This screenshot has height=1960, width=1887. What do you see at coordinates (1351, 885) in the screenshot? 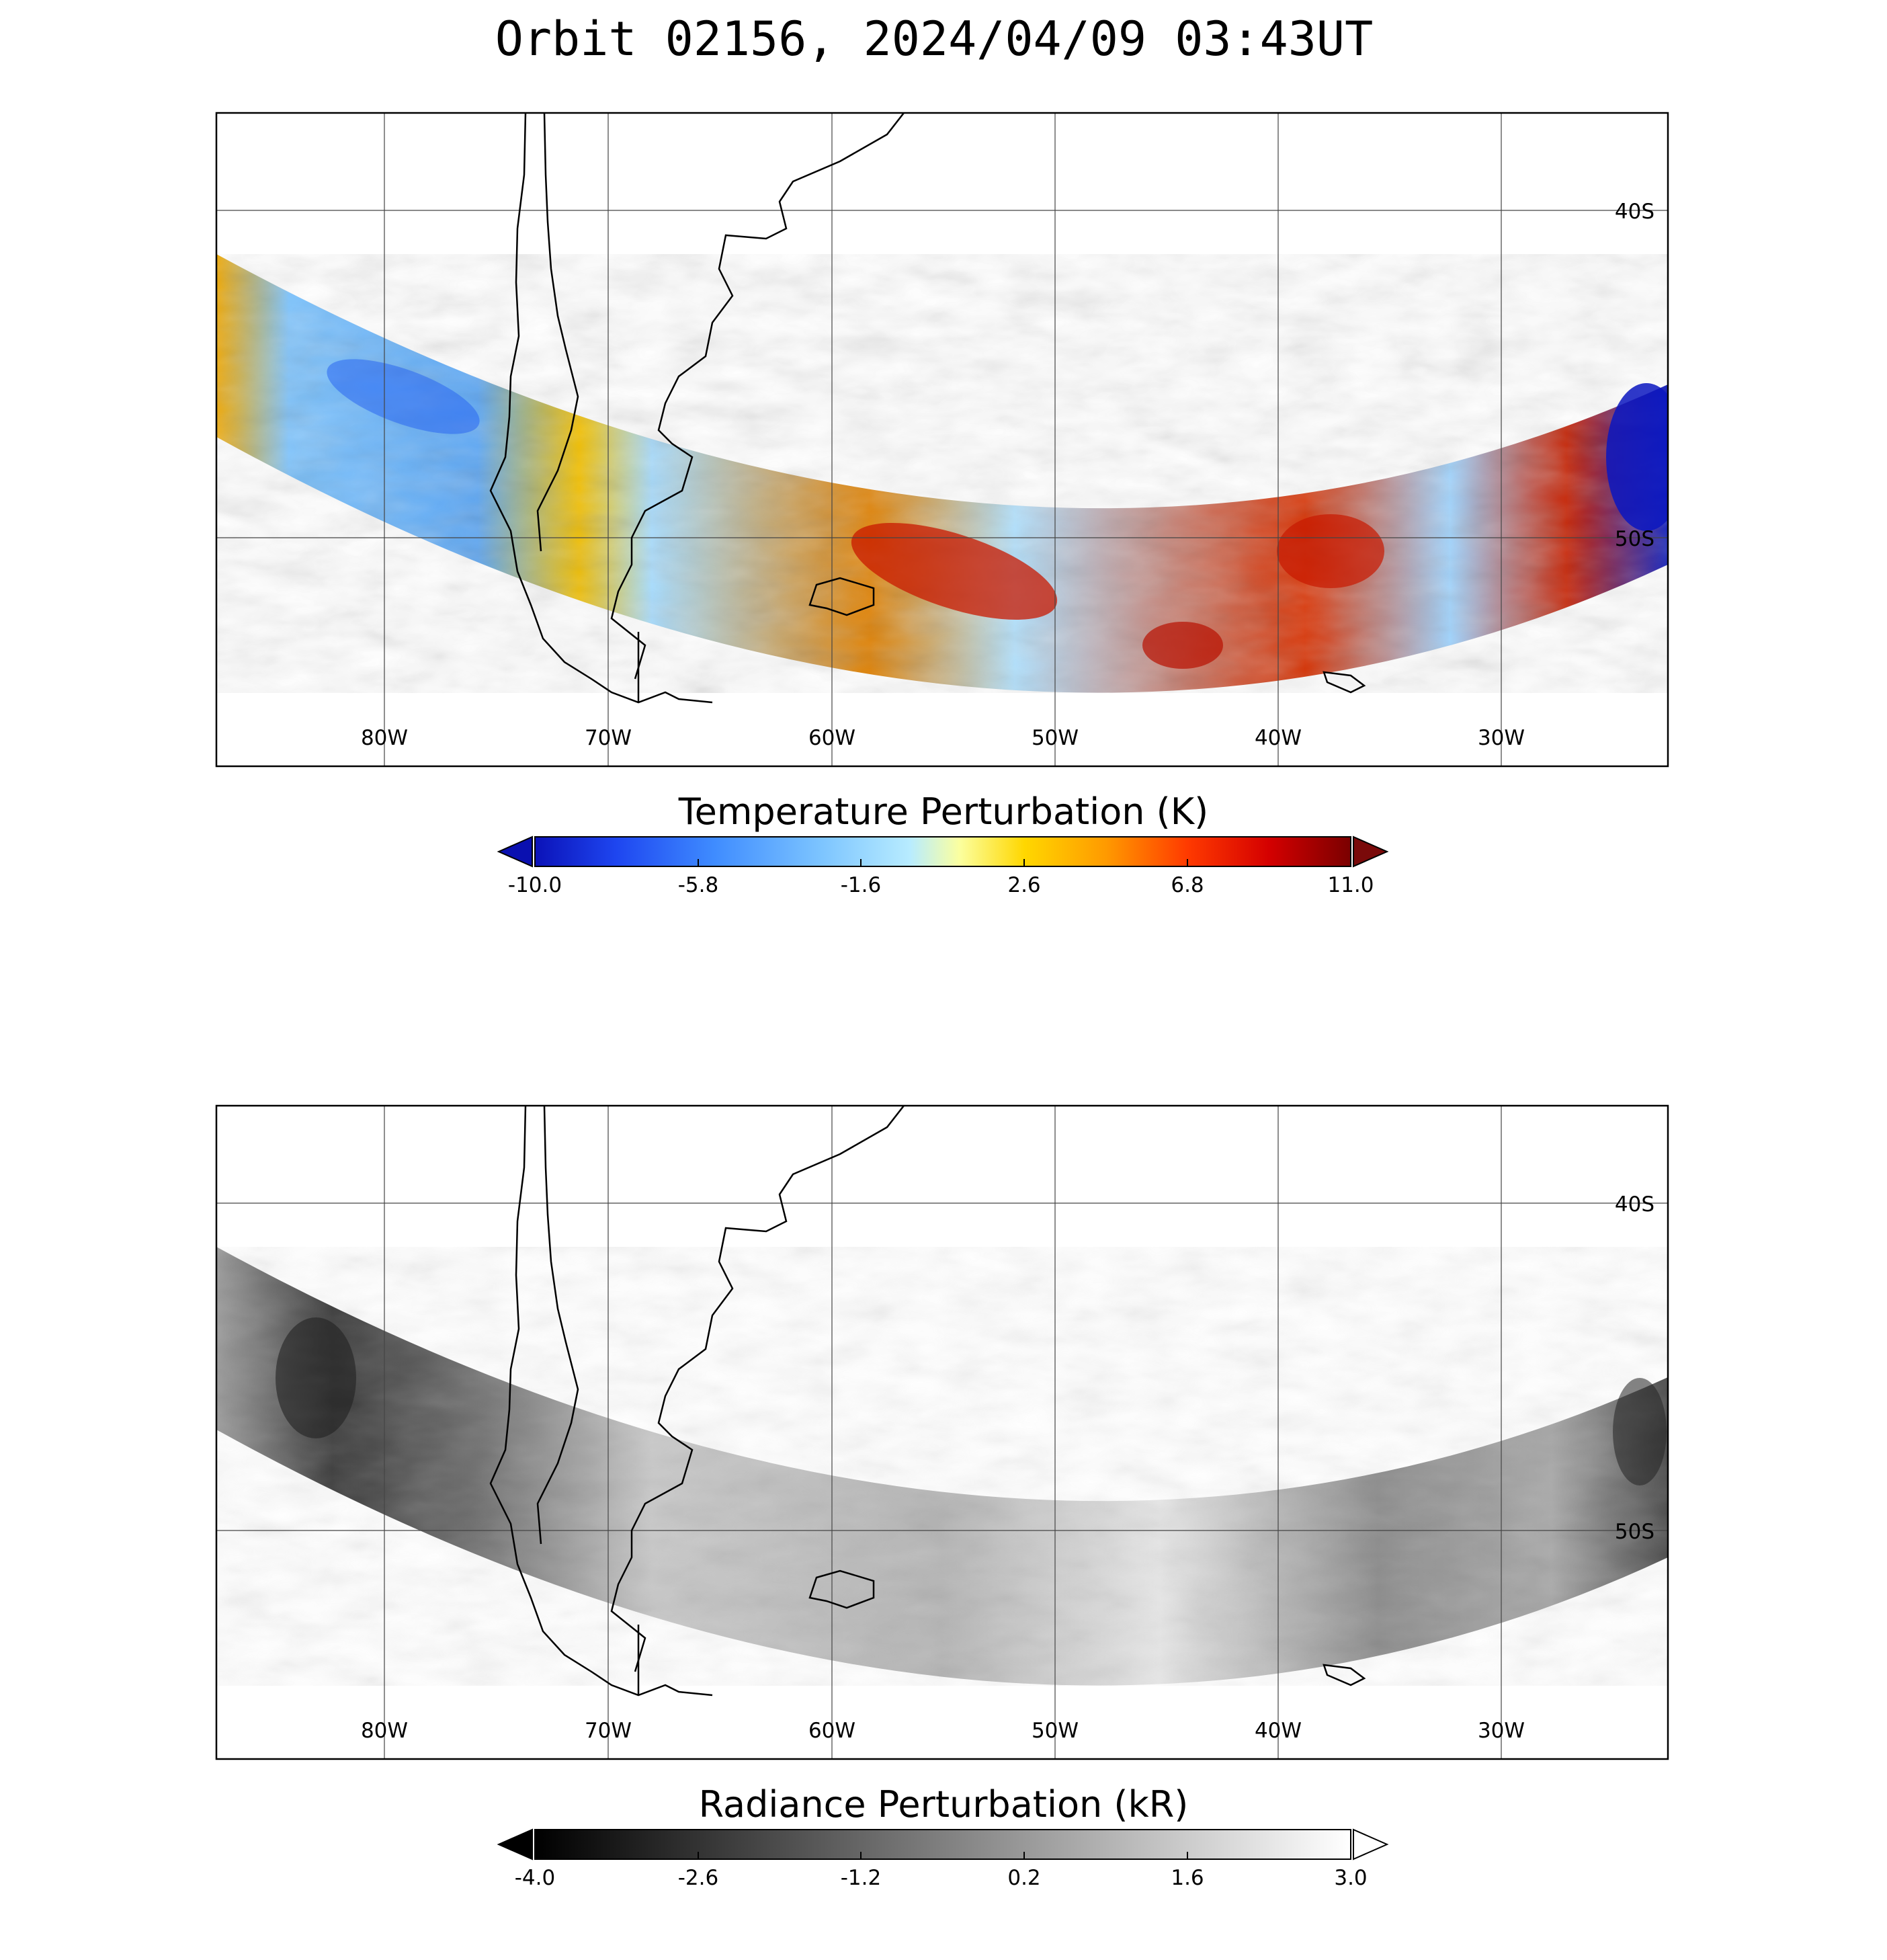
I see `tick-label: 11.0` at bounding box center [1351, 885].